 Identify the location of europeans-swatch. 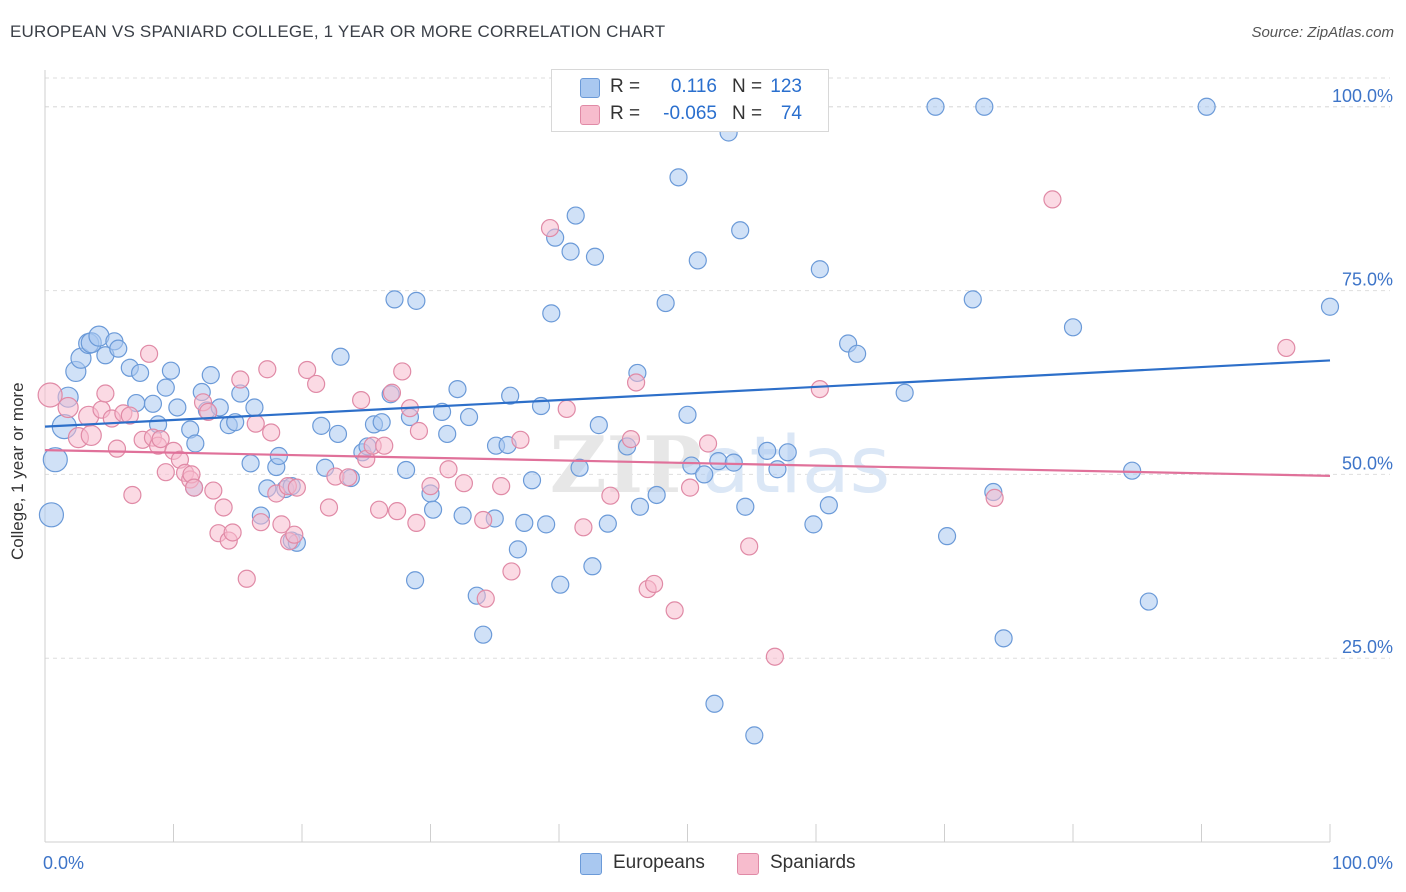
(590, 88).